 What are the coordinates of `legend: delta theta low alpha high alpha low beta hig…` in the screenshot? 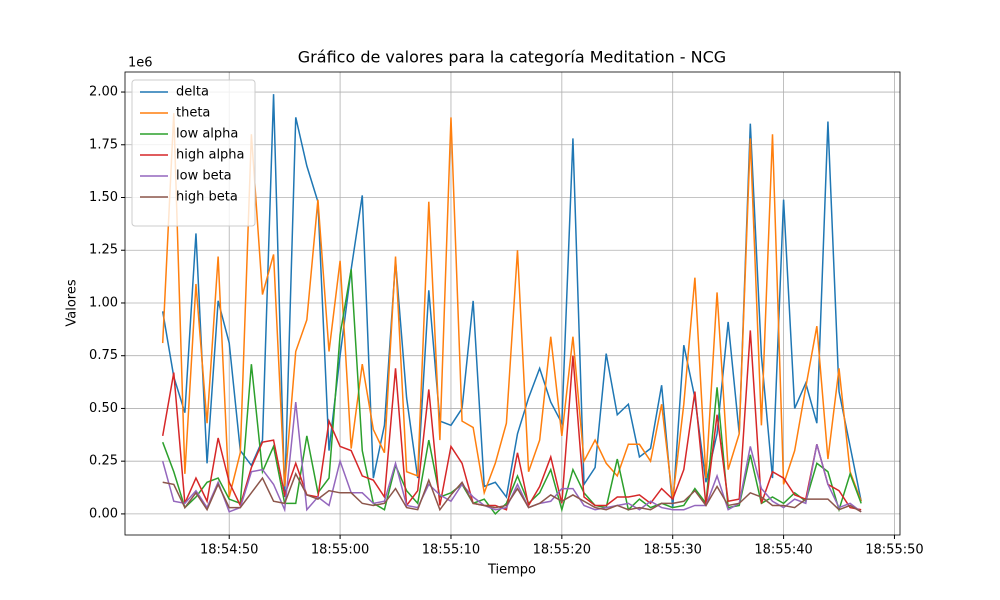 It's located at (193, 153).